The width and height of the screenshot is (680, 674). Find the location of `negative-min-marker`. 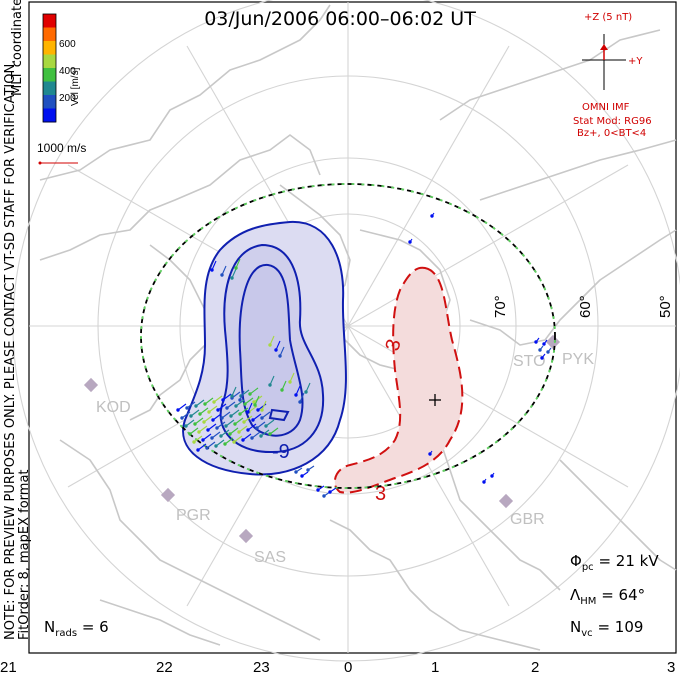

negative-min-marker is located at coordinates (279, 415).